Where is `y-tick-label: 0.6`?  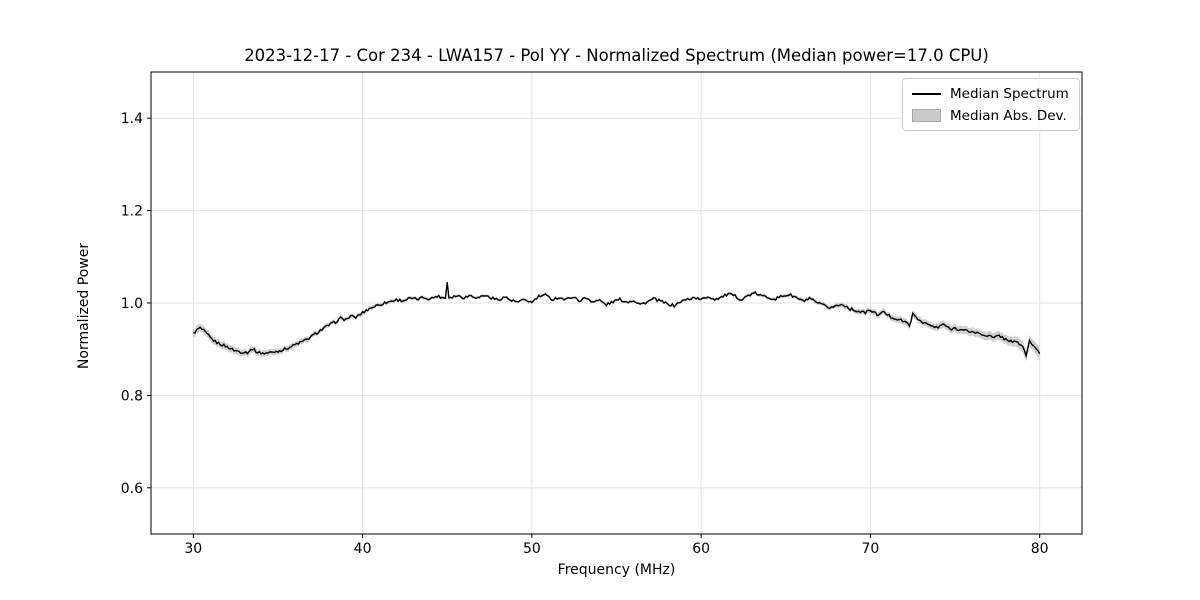
y-tick-label: 0.6 is located at coordinates (132, 489).